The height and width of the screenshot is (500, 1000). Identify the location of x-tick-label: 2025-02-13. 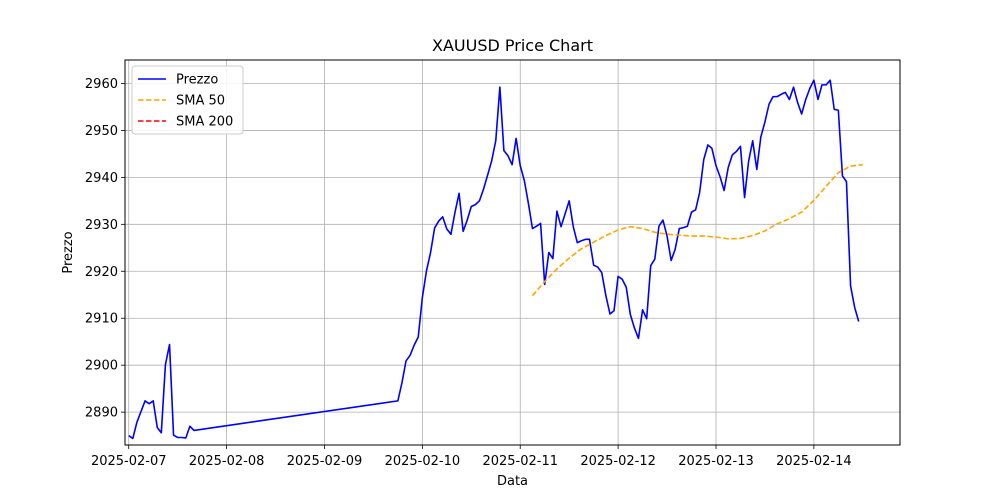
(716, 461).